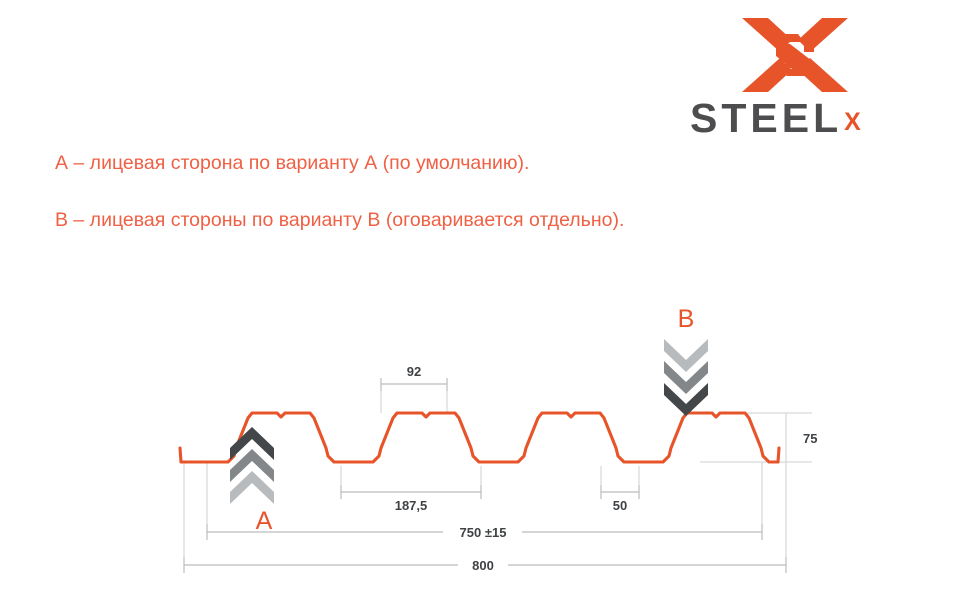 The image size is (970, 597). What do you see at coordinates (414, 371) in the screenshot?
I see `dim-92-label: 92` at bounding box center [414, 371].